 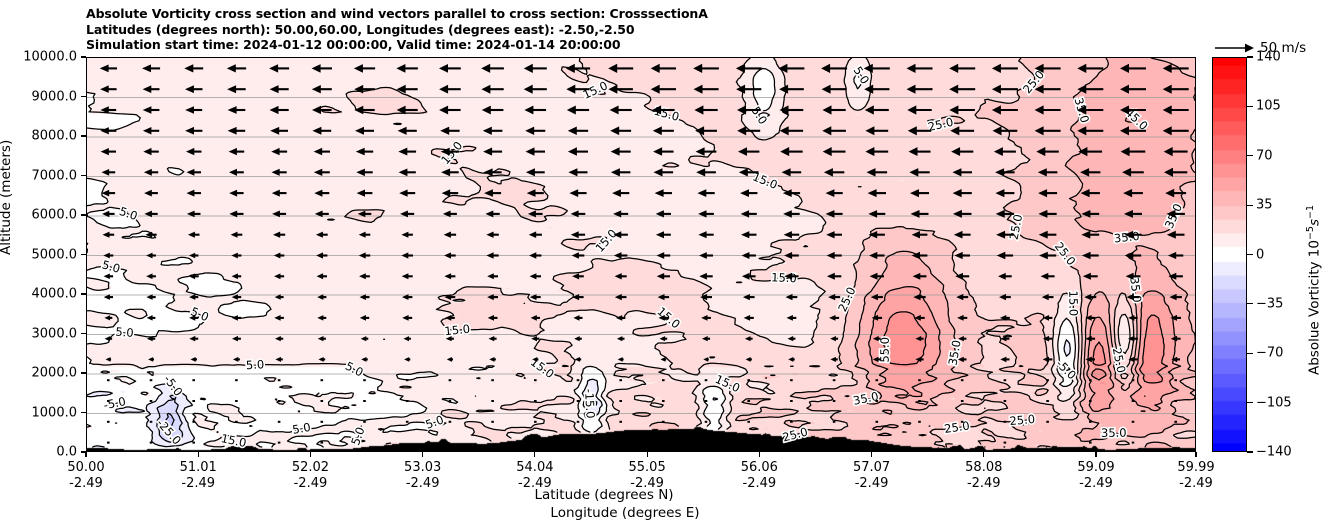 What do you see at coordinates (1268, 106) in the screenshot?
I see `colorbar-tick-label: 105` at bounding box center [1268, 106].